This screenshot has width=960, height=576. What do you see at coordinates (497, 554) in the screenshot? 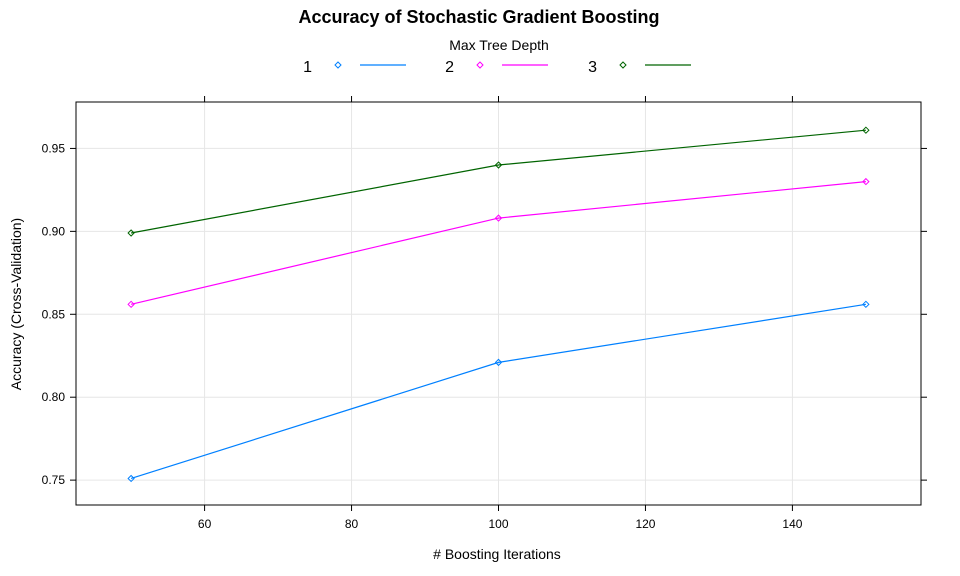
I see `x-axis-label: # Boosting Iterations` at bounding box center [497, 554].